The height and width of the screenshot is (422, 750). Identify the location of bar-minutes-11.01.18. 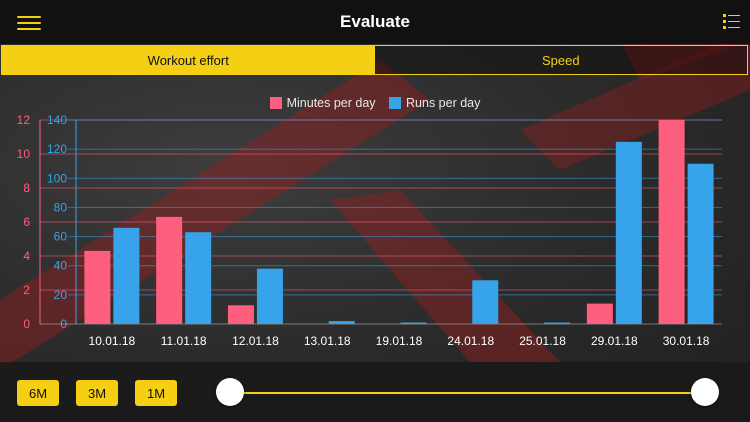
(169, 270).